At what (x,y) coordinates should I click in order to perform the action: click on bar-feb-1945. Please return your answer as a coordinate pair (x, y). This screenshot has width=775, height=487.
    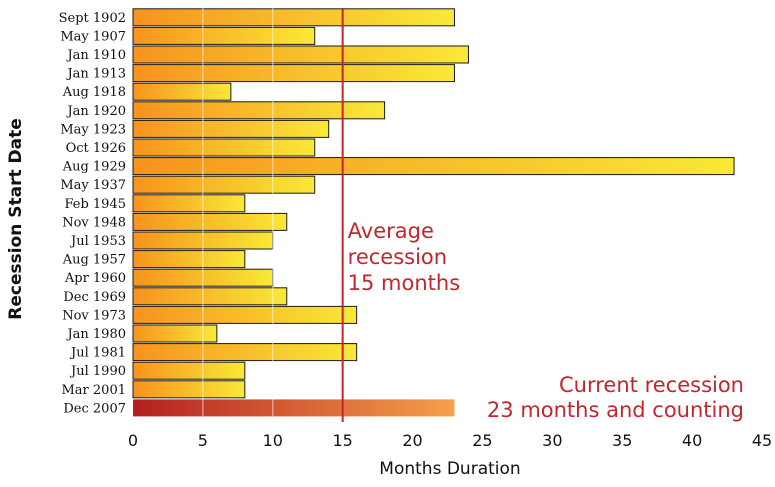
    Looking at the image, I should click on (189, 203).